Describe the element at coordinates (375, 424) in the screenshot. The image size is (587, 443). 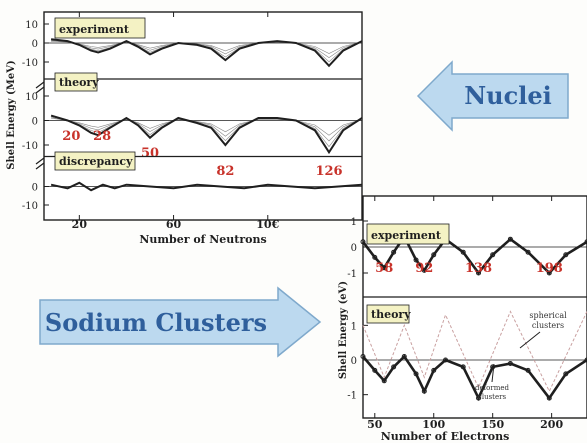
I see `x-tick-label: 50` at that location.